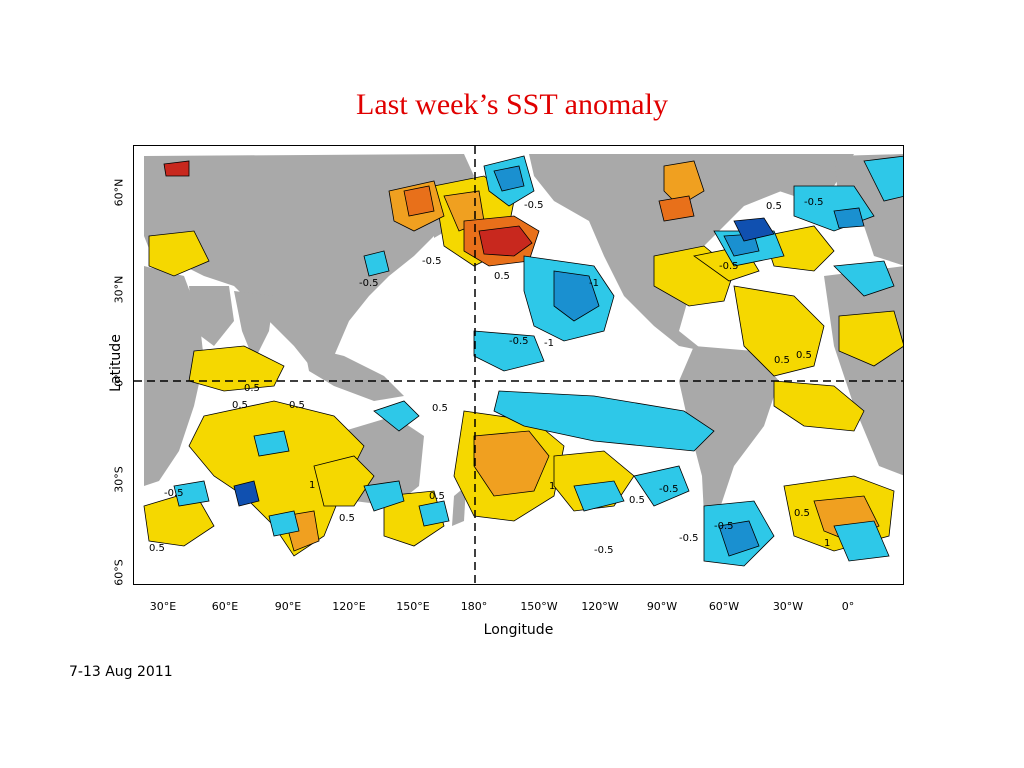 The image size is (1024, 768). Describe the element at coordinates (724, 606) in the screenshot. I see `x-tick-label: 60°W` at that location.